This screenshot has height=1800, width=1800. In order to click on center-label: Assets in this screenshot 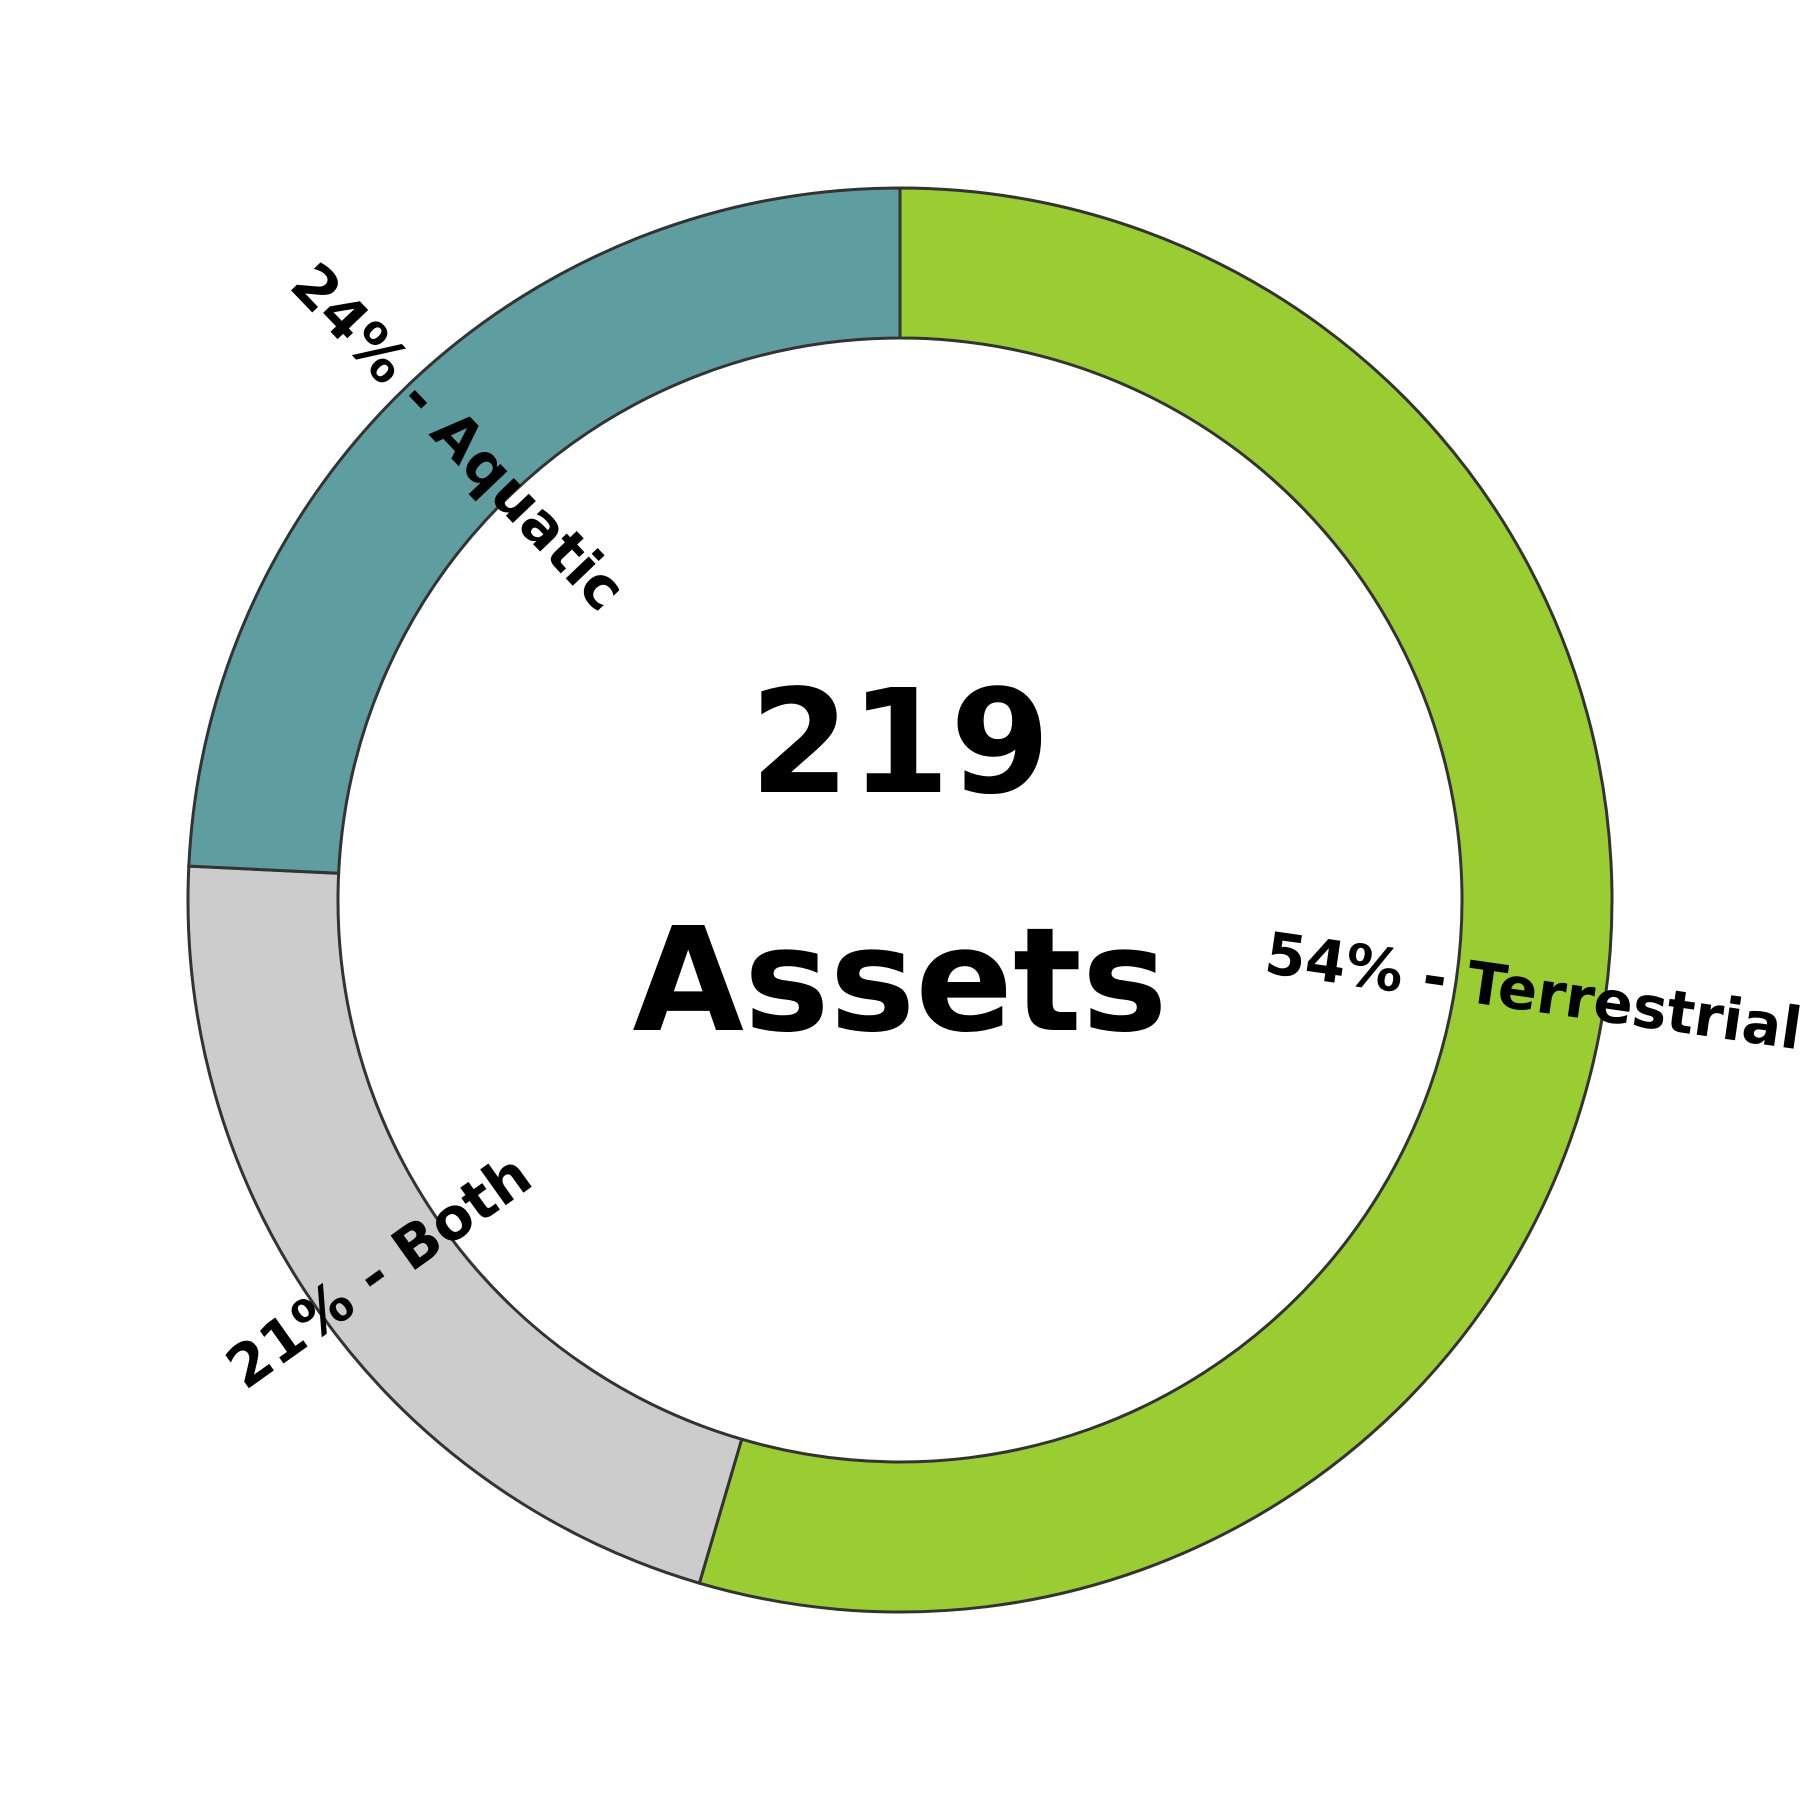, I will do `click(899, 980)`.